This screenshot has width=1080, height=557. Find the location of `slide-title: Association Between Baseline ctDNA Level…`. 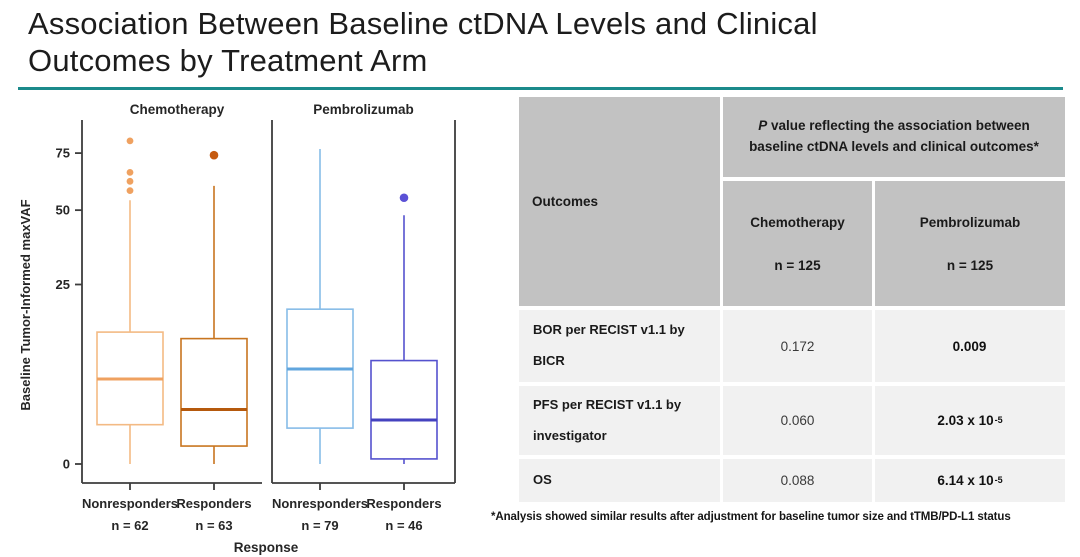

slide-title: Association Between Baseline ctDNA Level… is located at coordinates (533, 42).